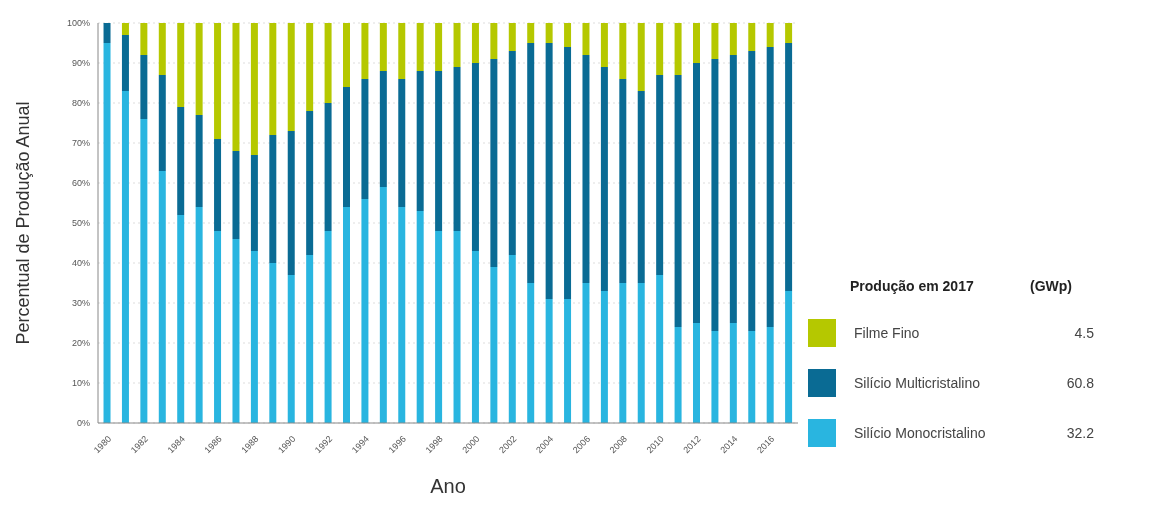 The image size is (1176, 507). Describe the element at coordinates (912, 286) in the screenshot. I see `legend-title: Produção em 2017` at that location.